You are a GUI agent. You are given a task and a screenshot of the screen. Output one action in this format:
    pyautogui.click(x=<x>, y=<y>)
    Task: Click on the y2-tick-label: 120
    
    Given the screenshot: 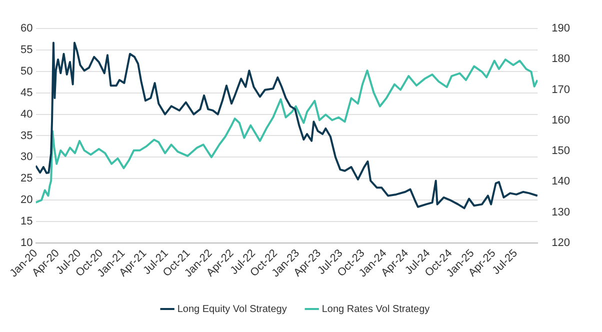 What is the action you would take?
    pyautogui.click(x=561, y=242)
    